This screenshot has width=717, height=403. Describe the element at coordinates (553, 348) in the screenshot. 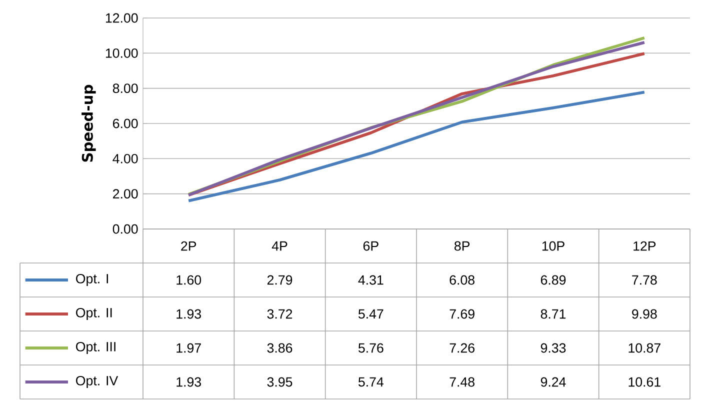

I see `data-label: 9.33` at that location.